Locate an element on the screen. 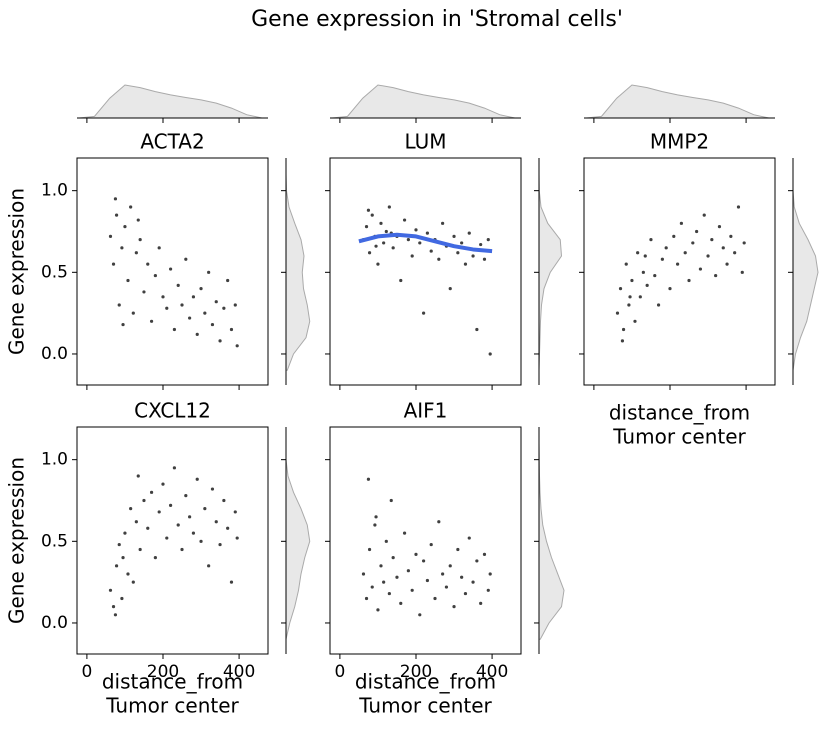 Image resolution: width=830 pixels, height=742 pixels. x-tick-label: 0 is located at coordinates (86, 672).